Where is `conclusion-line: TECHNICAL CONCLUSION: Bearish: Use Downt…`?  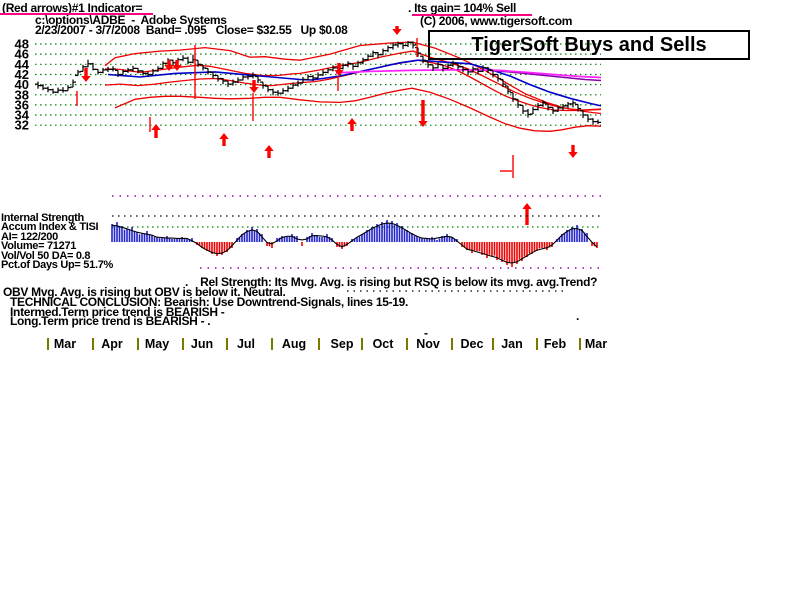
conclusion-line: TECHNICAL CONCLUSION: Bearish: Use Downt… is located at coordinates (209, 302).